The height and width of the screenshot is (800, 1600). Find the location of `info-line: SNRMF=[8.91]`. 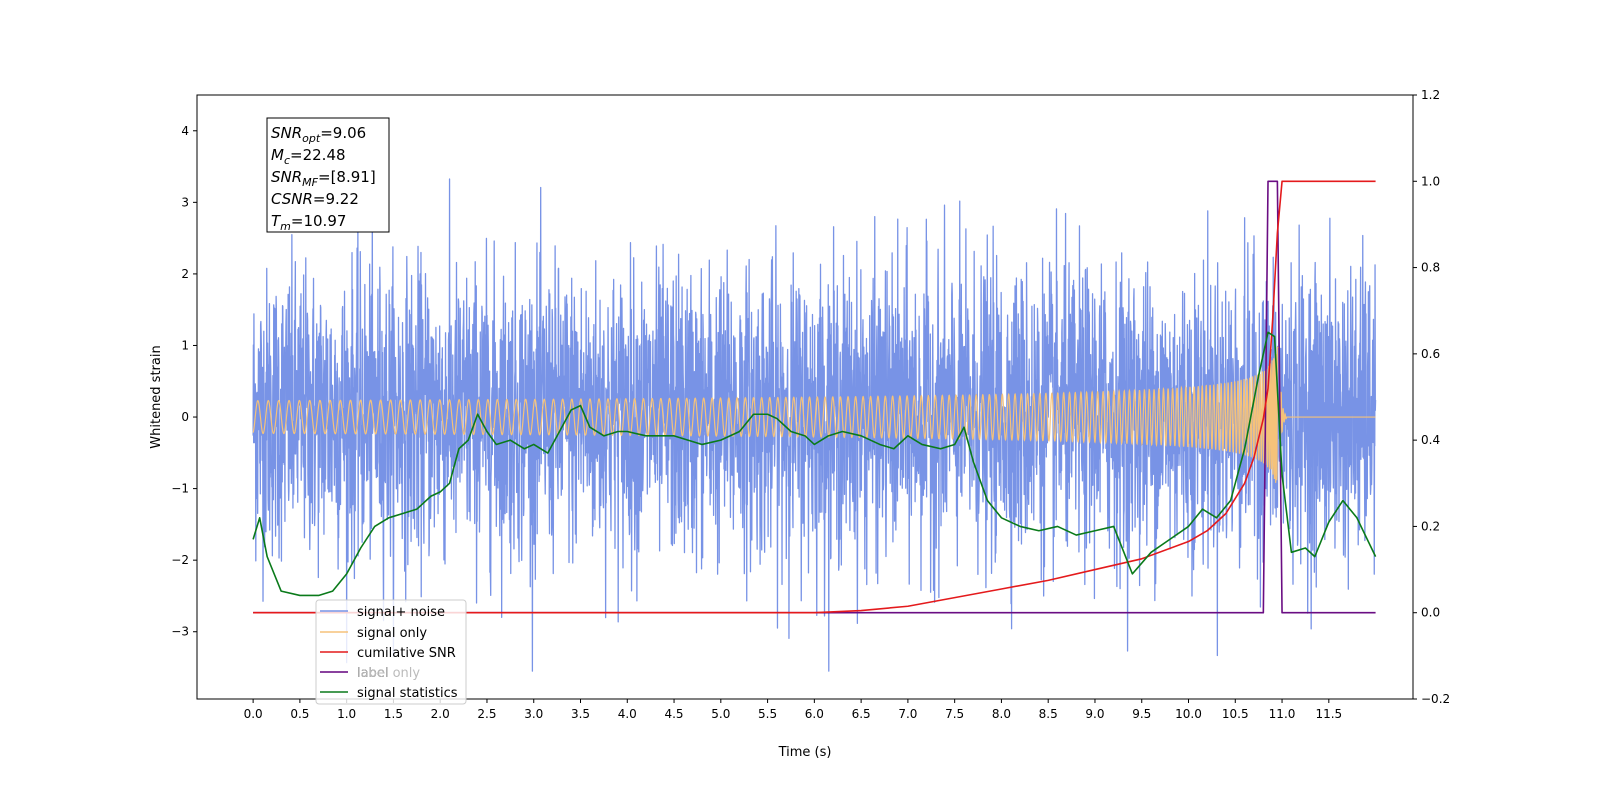

info-line: SNRMF=[8.91] is located at coordinates (323, 178).